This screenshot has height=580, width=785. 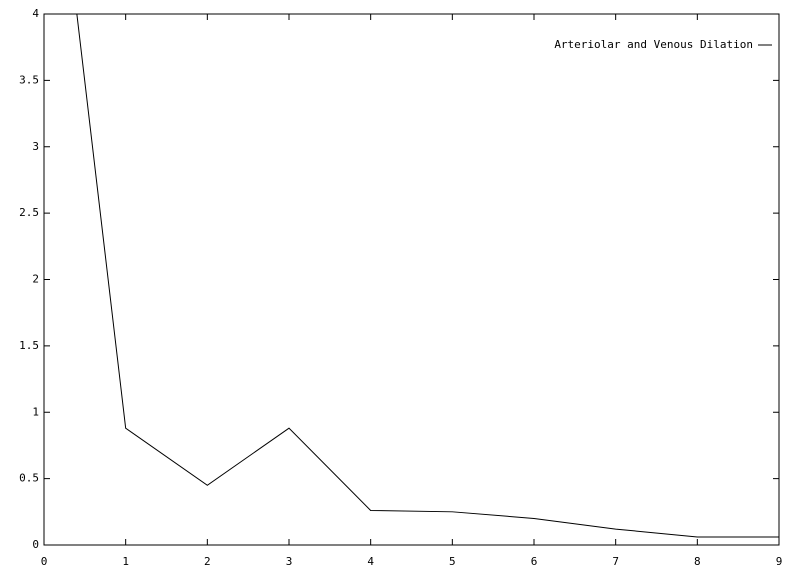 What do you see at coordinates (35, 279) in the screenshot?
I see `y-tick-label: 2` at bounding box center [35, 279].